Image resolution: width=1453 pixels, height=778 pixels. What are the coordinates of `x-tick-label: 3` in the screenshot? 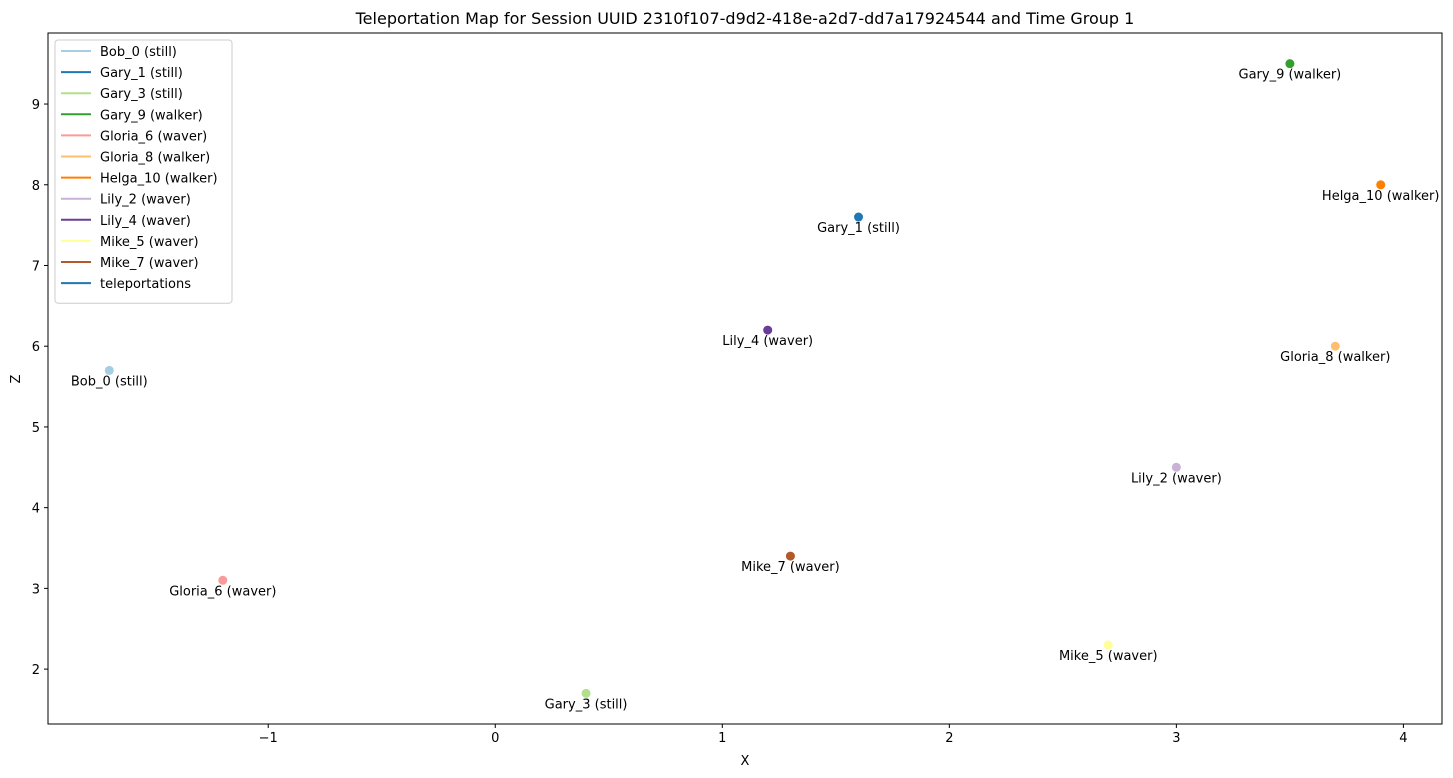 It's located at (1176, 738).